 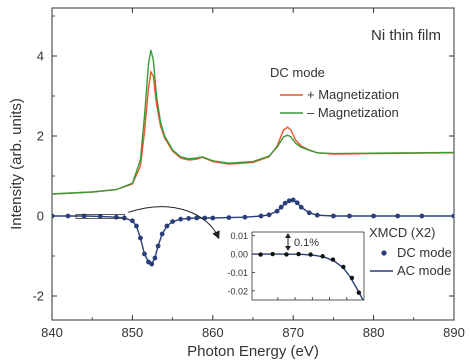 What do you see at coordinates (16, 164) in the screenshot?
I see `y-axis-label: Intensity (arb. units)` at bounding box center [16, 164].